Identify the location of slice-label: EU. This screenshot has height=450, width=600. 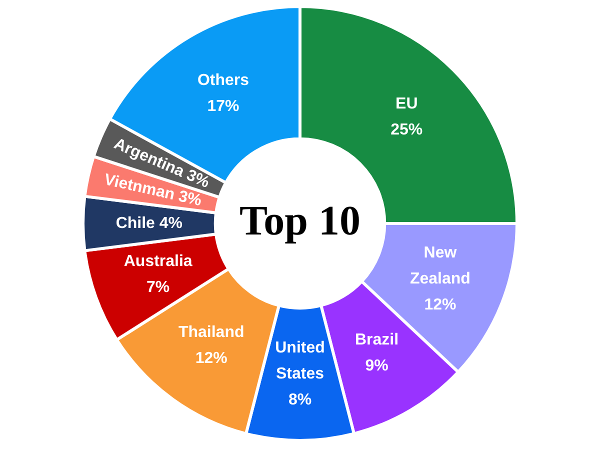
(407, 103).